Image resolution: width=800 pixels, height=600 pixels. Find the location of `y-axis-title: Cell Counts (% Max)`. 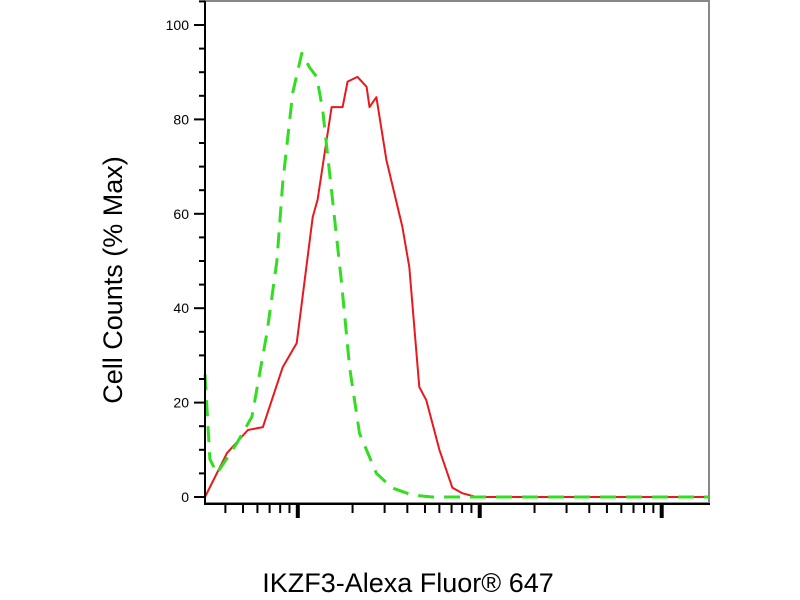

y-axis-title: Cell Counts (% Max) is located at coordinates (113, 280).